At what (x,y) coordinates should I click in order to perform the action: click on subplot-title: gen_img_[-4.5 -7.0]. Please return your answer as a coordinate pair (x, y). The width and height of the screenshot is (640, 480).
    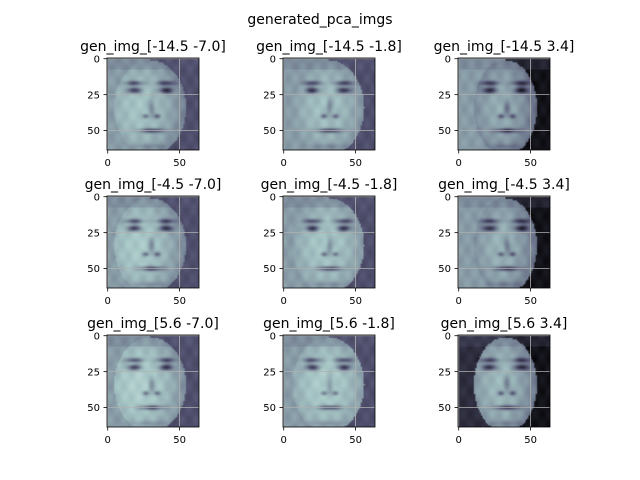
    Looking at the image, I should click on (153, 185).